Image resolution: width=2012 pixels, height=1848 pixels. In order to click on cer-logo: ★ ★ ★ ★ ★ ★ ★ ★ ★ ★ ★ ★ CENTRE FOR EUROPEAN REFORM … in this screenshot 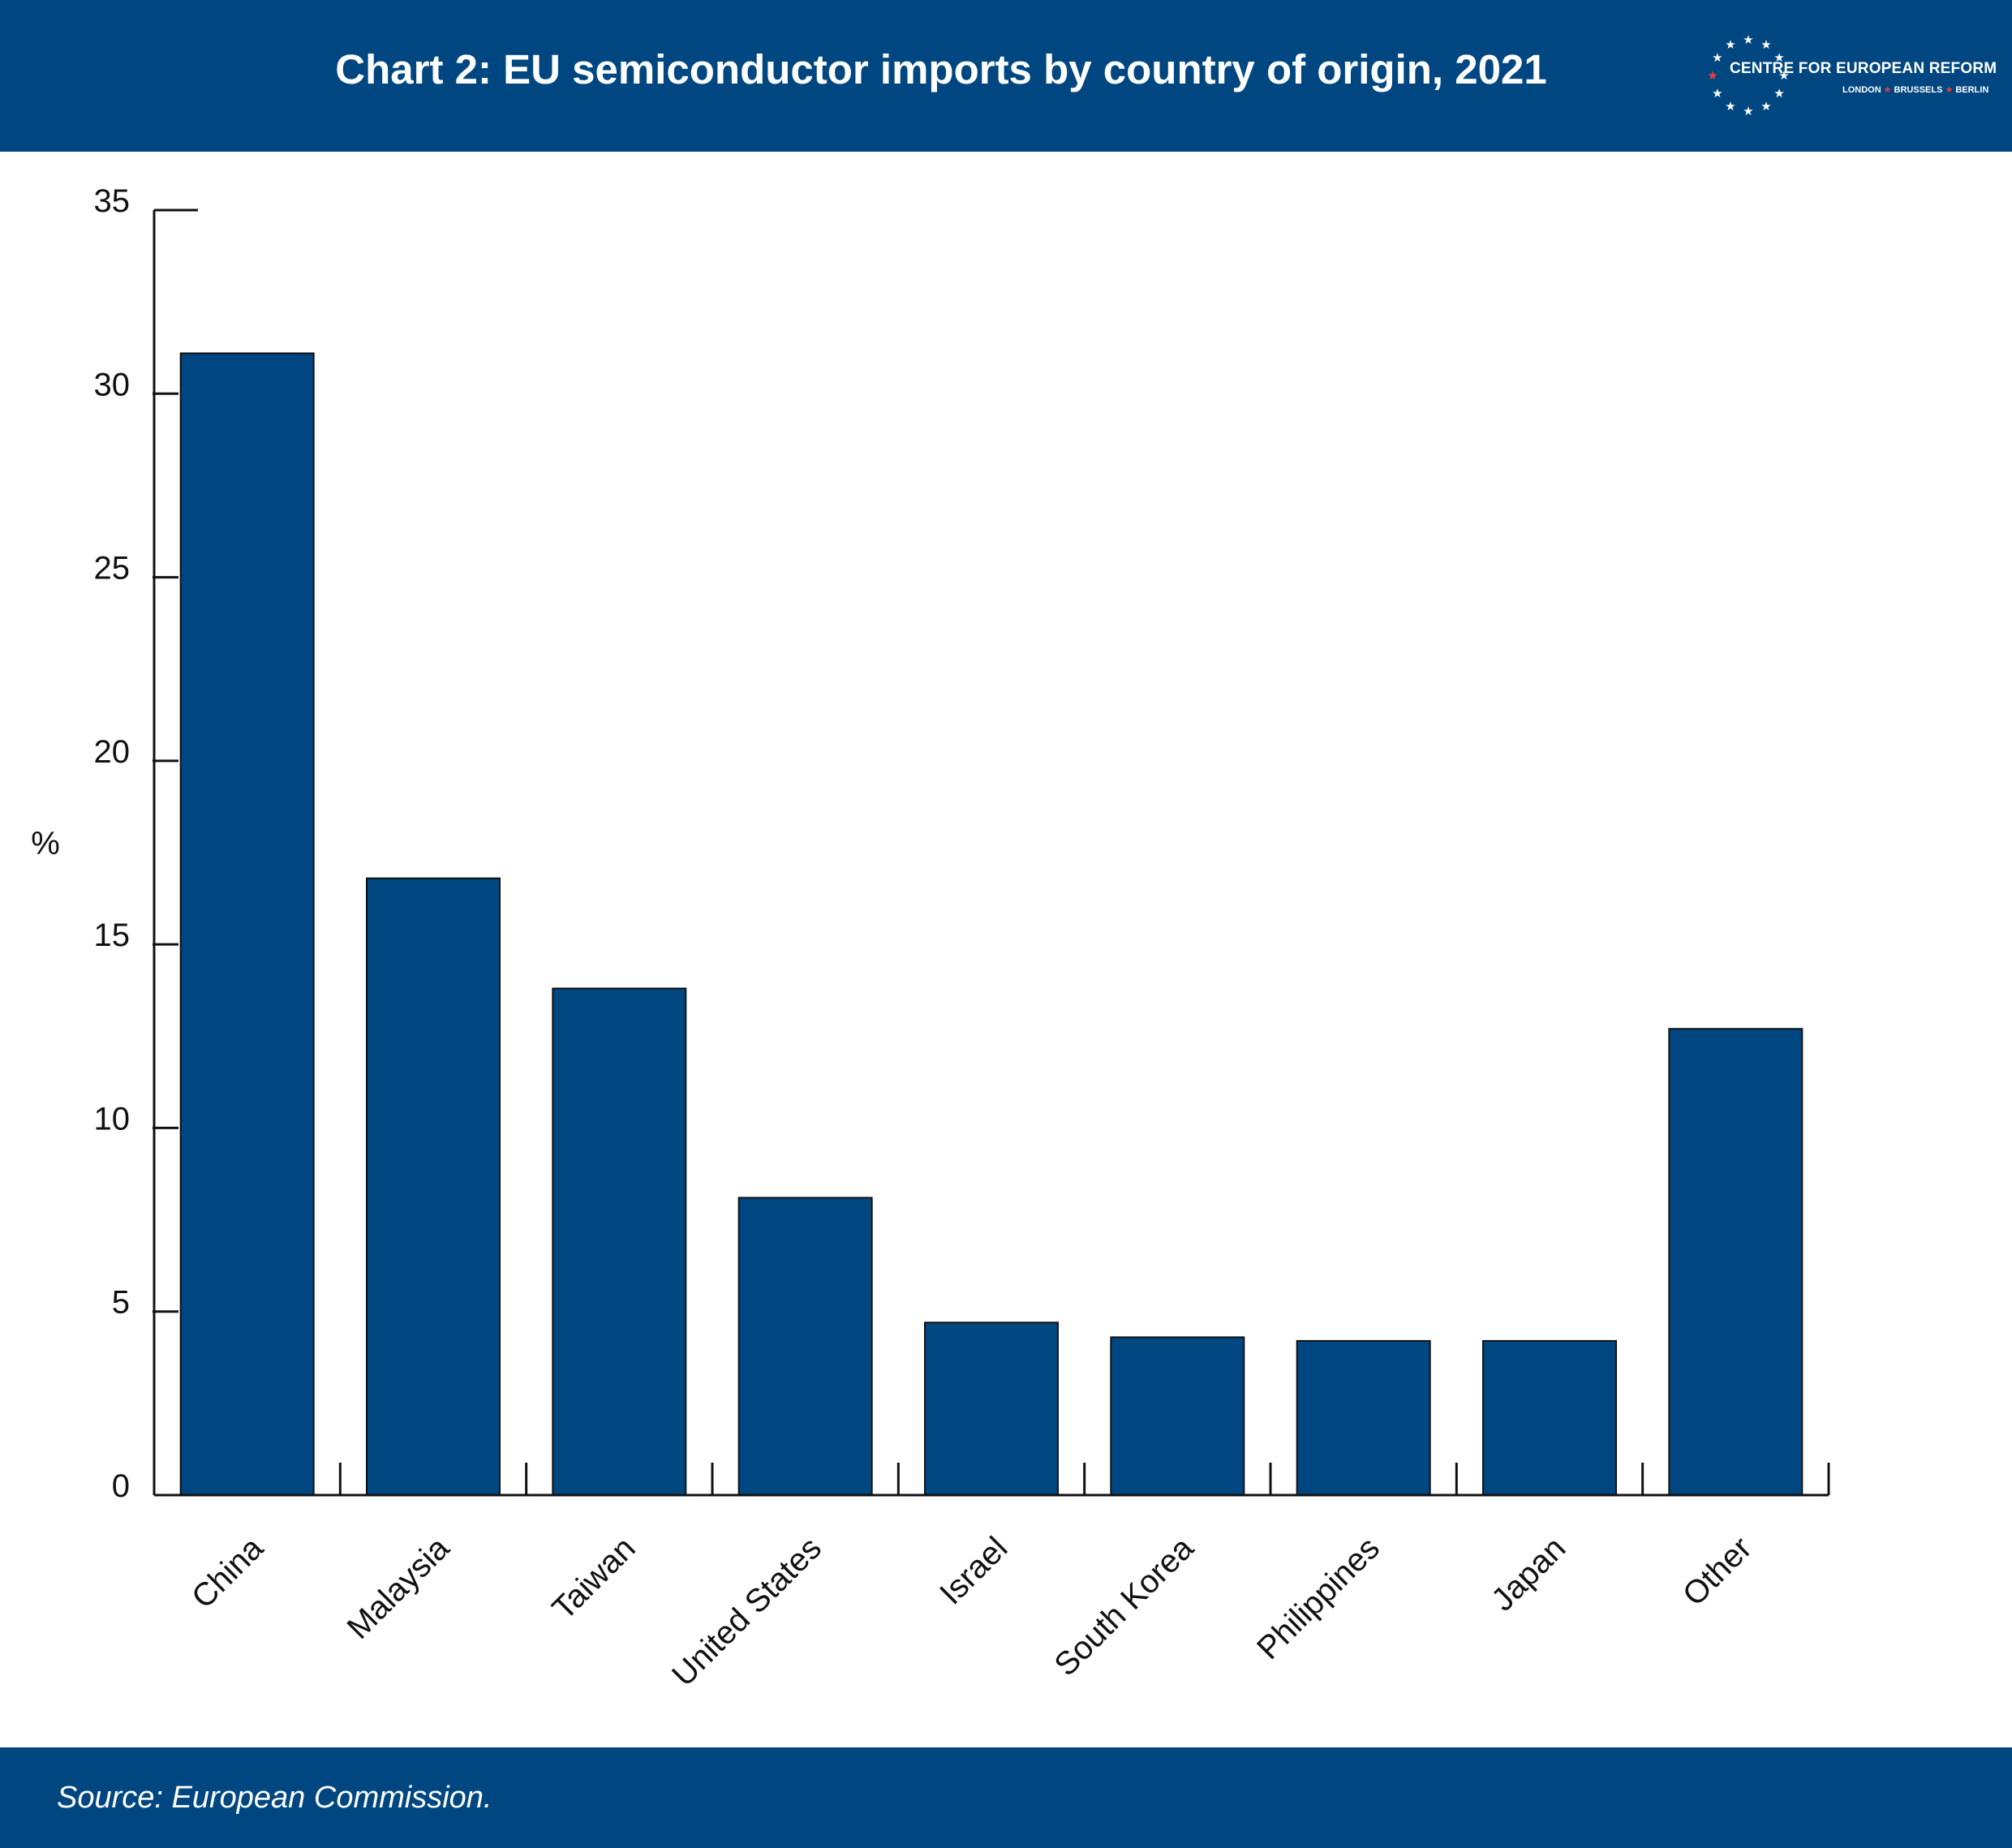, I will do `click(1850, 75)`.